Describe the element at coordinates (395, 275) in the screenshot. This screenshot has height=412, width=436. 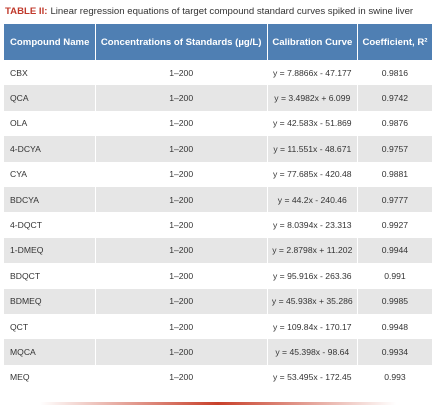
I see `table-cell: 0.991` at that location.